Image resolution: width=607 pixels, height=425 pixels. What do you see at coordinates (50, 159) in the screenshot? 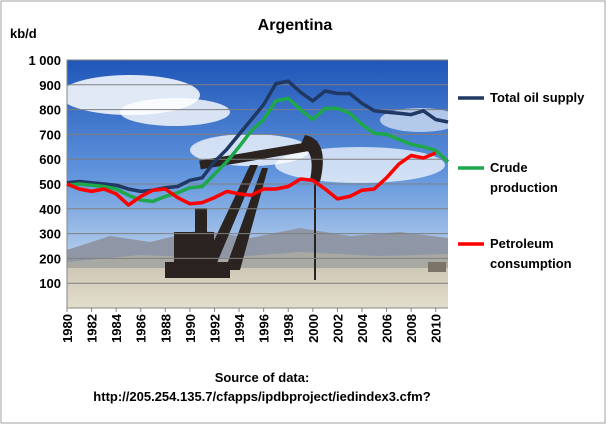
I see `y-tick-label: 600` at bounding box center [50, 159].